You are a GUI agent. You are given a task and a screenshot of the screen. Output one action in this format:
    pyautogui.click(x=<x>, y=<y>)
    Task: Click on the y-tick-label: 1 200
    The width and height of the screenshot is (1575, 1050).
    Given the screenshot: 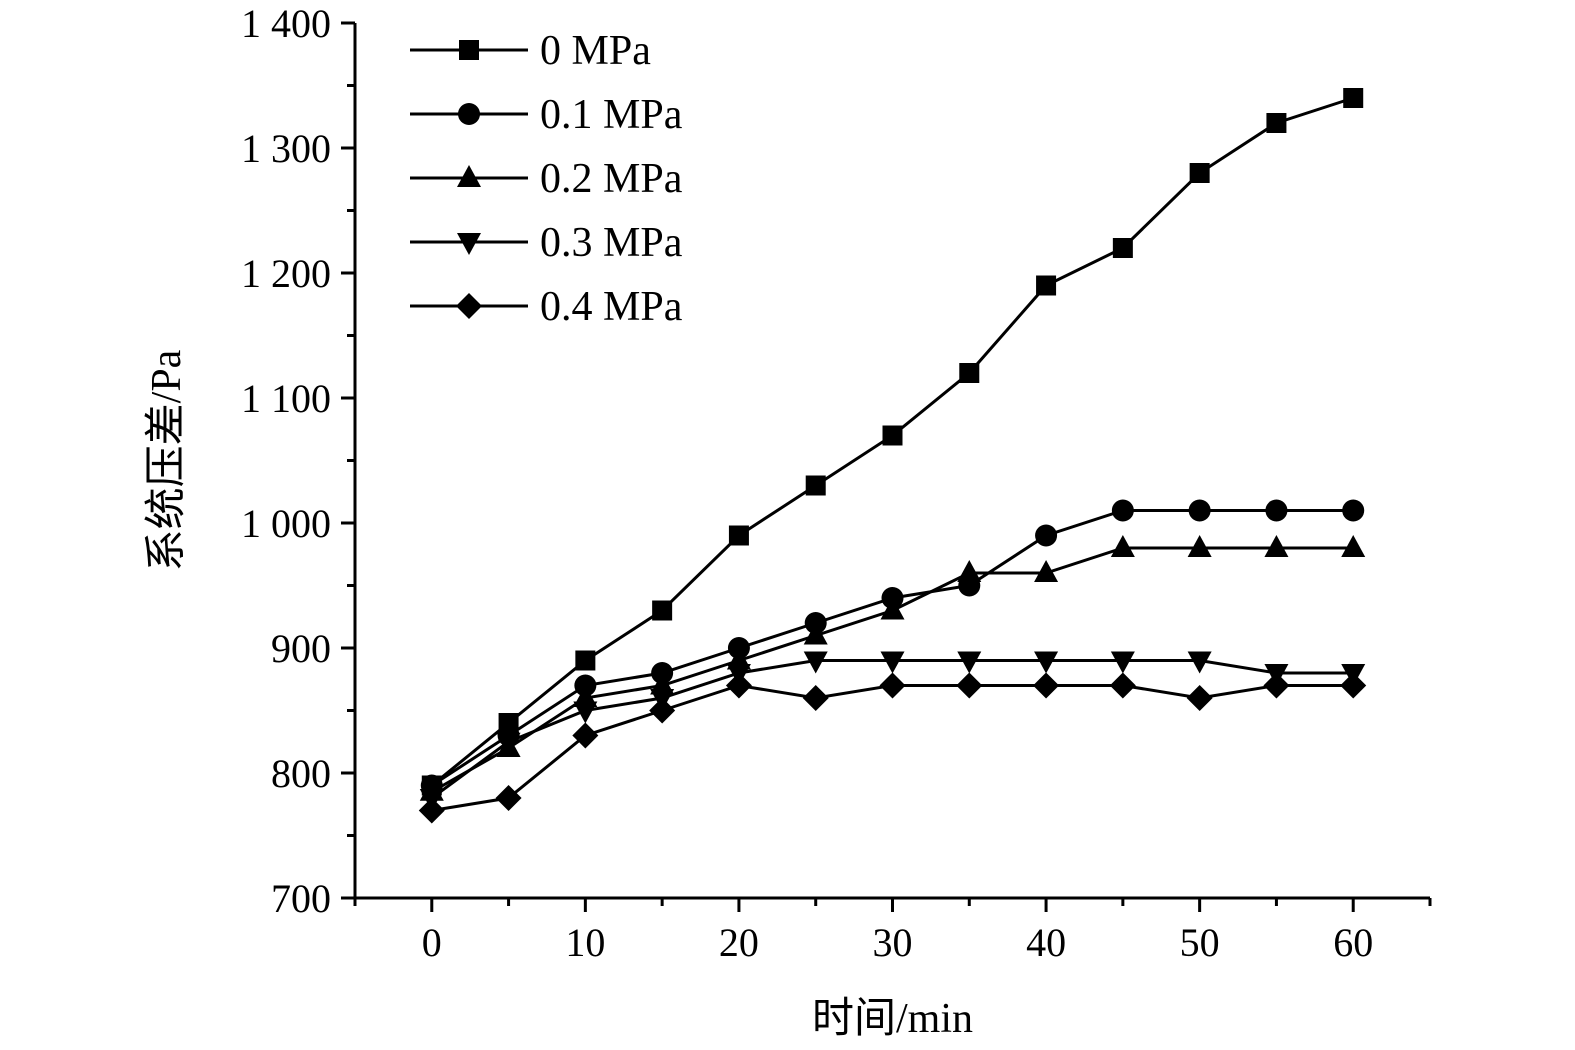 What is the action you would take?
    pyautogui.click(x=286, y=273)
    